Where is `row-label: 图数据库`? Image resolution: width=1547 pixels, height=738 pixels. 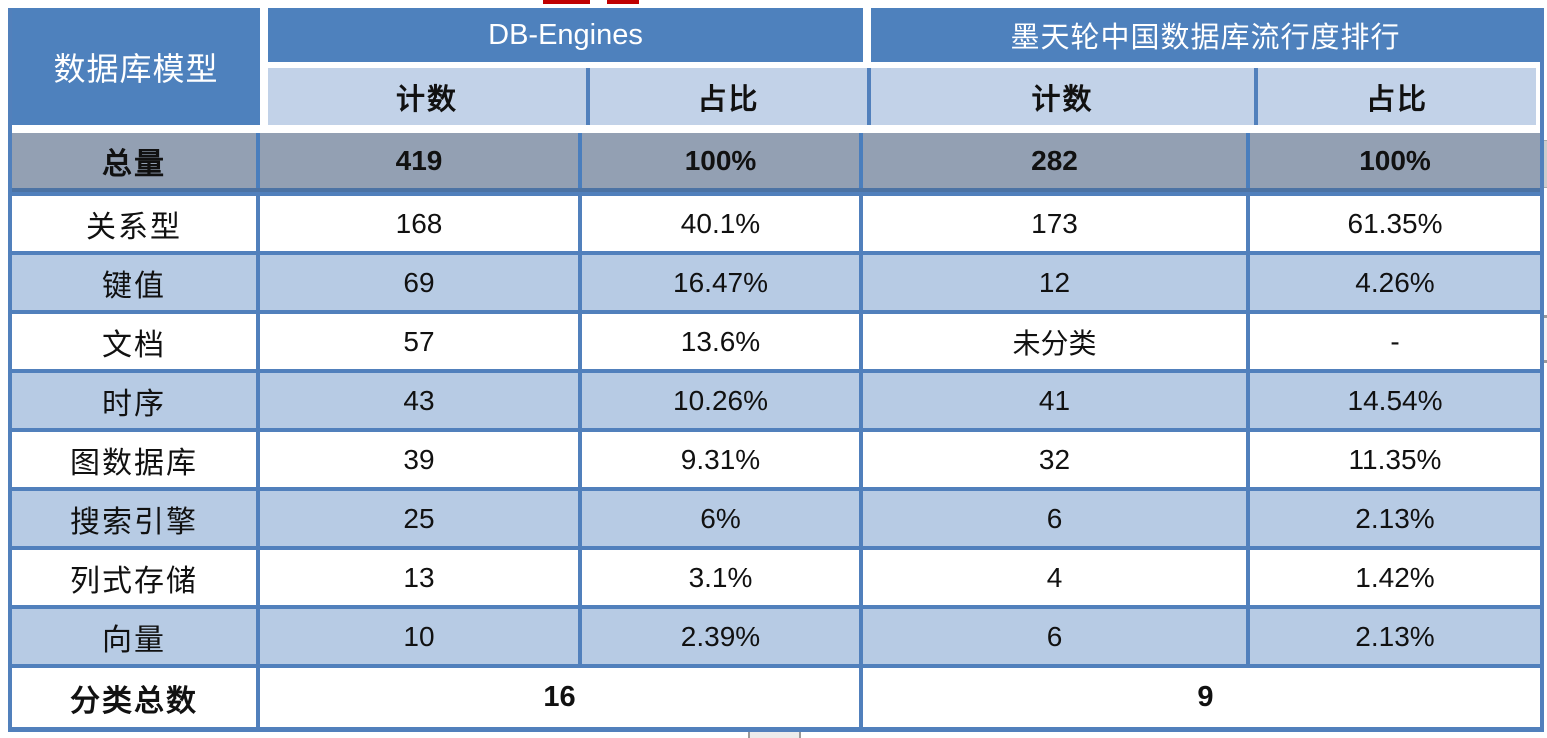
row-label: 图数据库 is located at coordinates (136, 459).